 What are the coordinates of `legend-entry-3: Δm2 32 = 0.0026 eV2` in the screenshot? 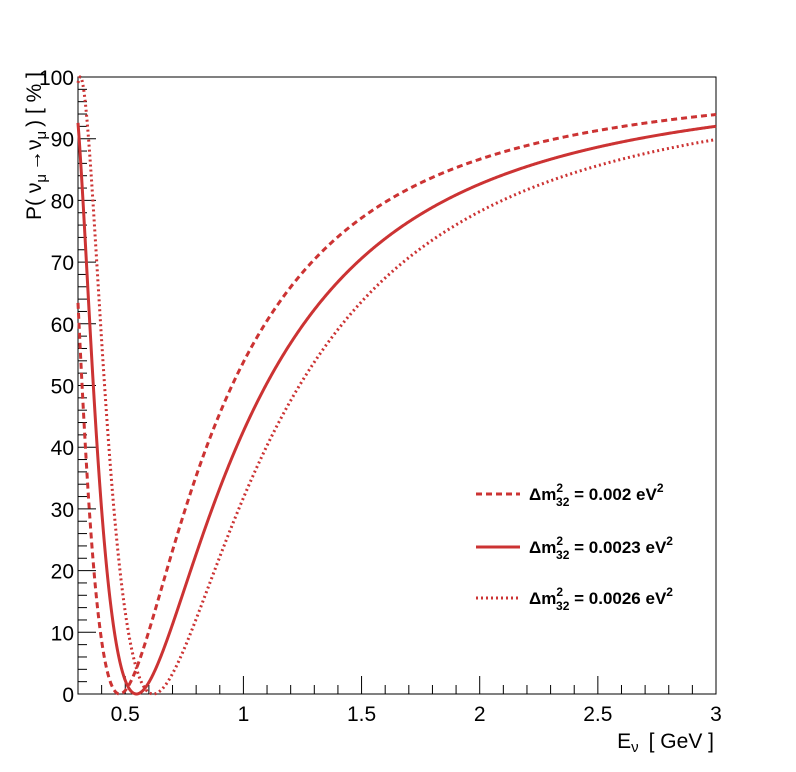 It's located at (574, 599).